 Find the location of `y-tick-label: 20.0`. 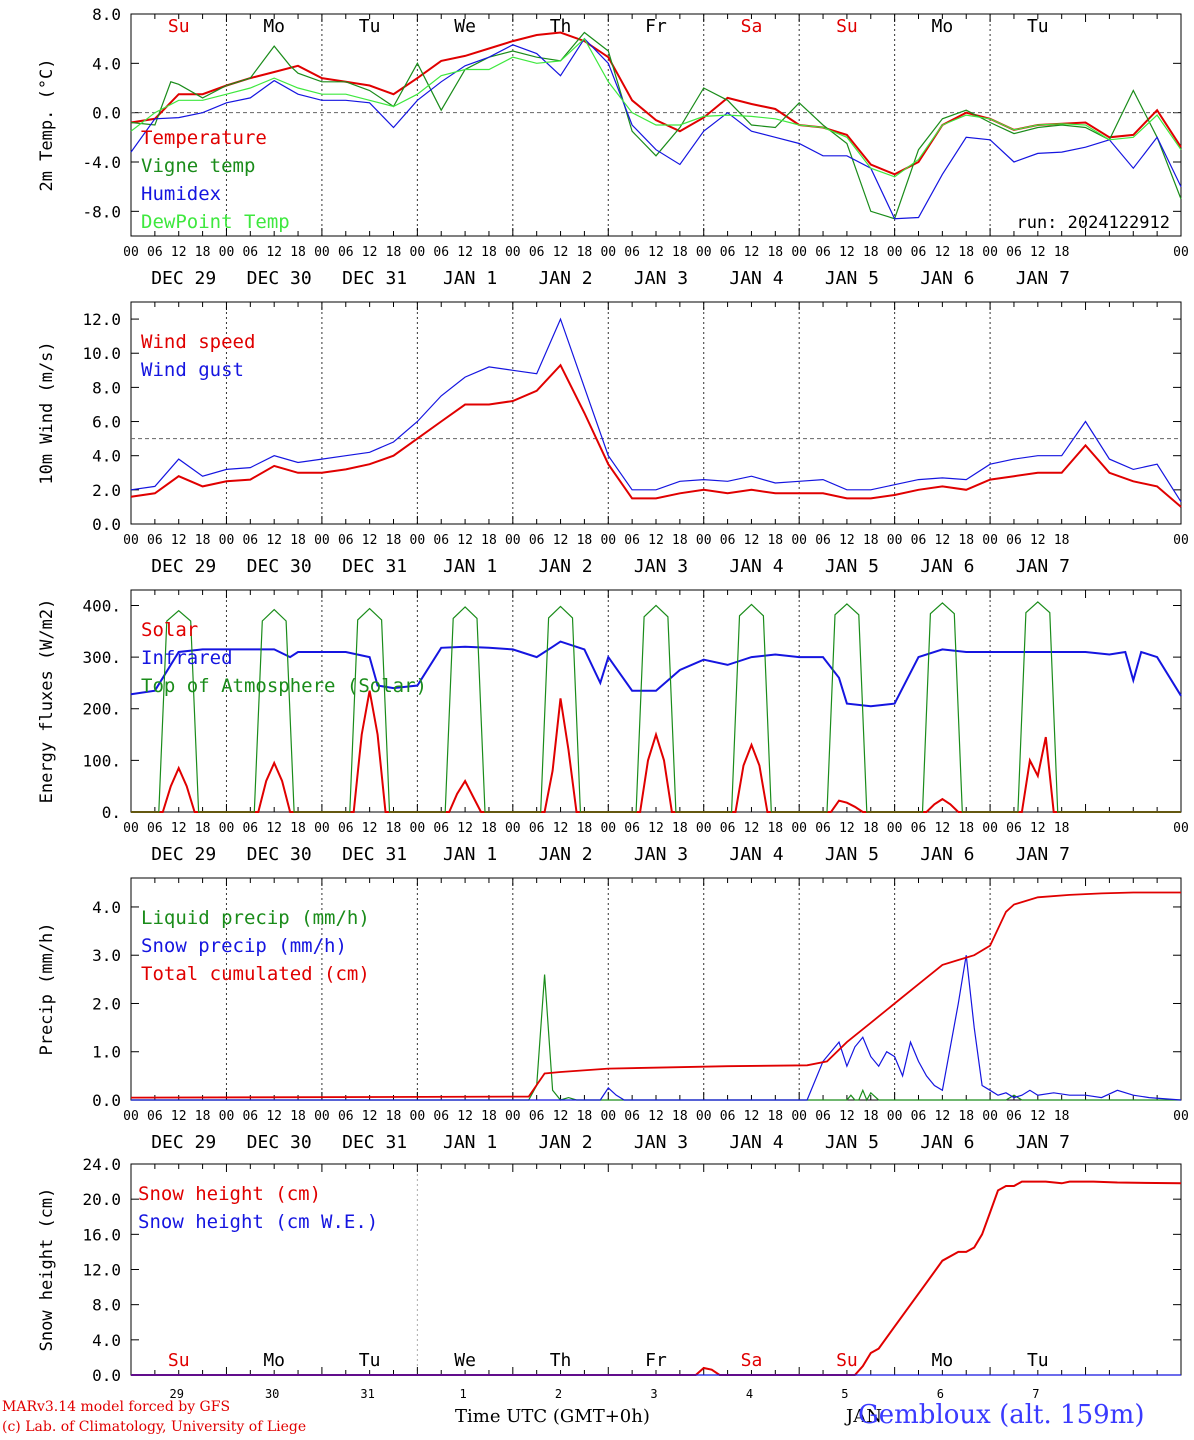

y-tick-label: 20.0 is located at coordinates (101, 1199).